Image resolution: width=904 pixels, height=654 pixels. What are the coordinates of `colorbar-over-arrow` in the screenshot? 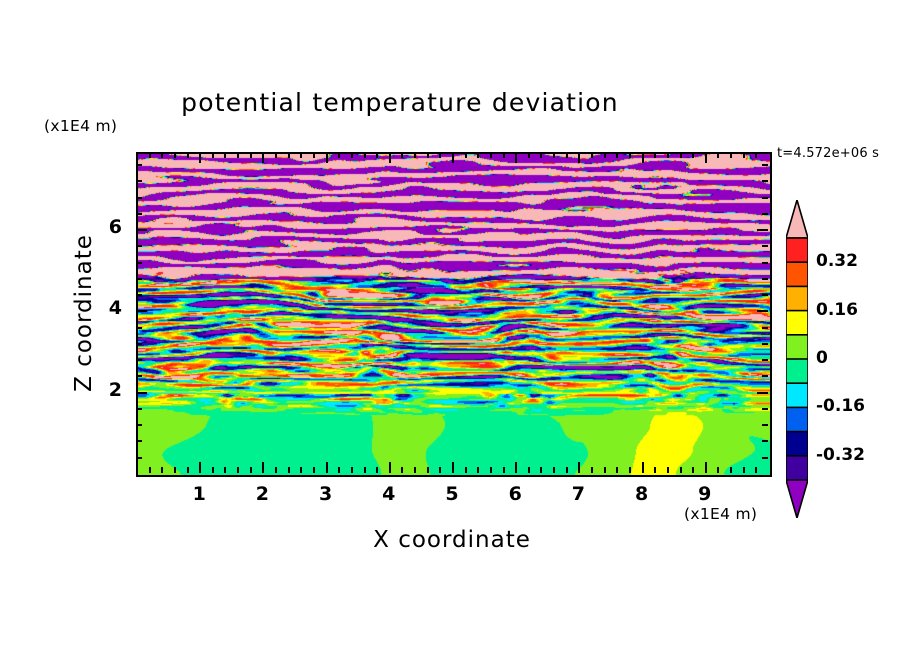 It's located at (797, 219).